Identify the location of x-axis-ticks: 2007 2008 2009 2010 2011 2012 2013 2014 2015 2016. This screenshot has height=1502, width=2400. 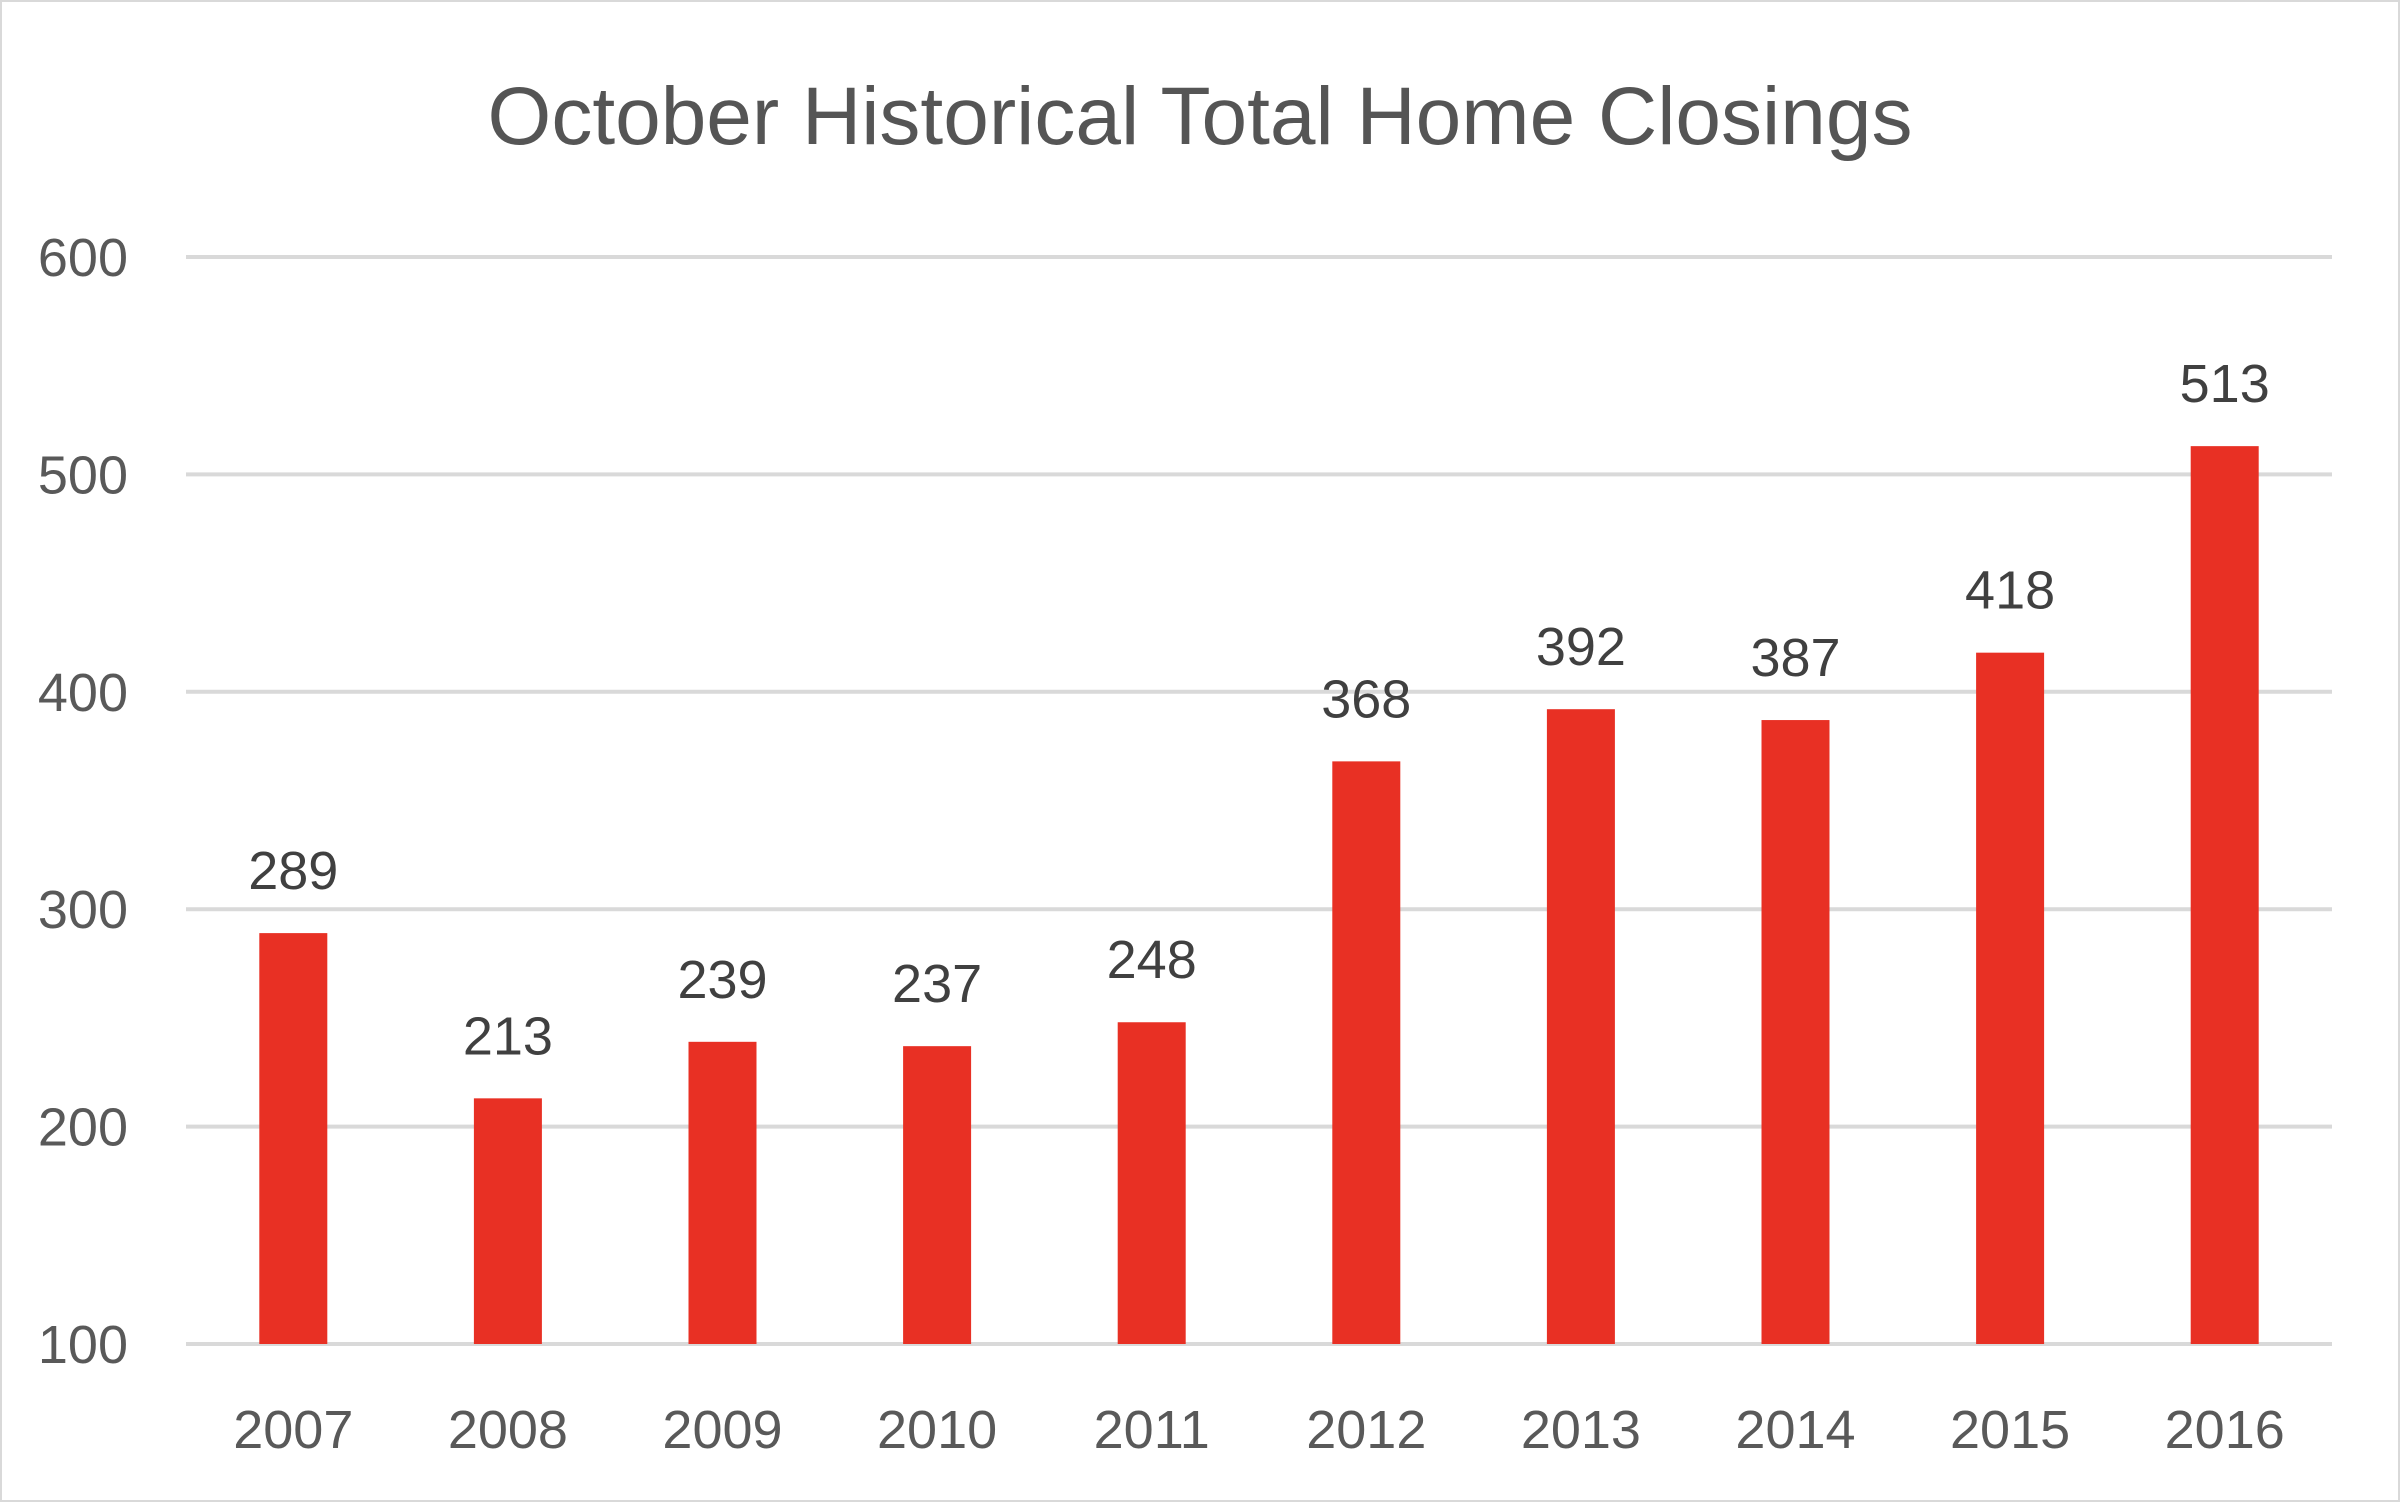
(1259, 1430).